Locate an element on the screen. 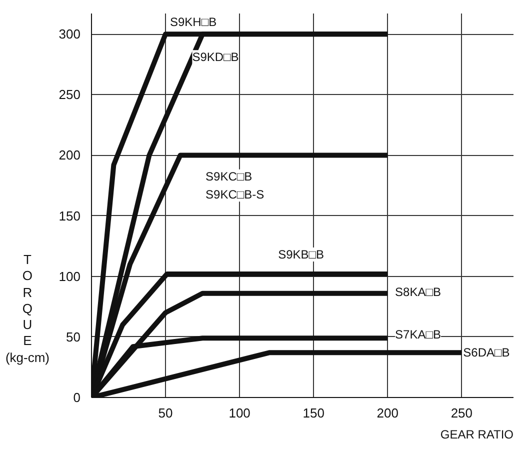 This screenshot has width=531, height=452. series-label: S9KH□B is located at coordinates (193, 21).